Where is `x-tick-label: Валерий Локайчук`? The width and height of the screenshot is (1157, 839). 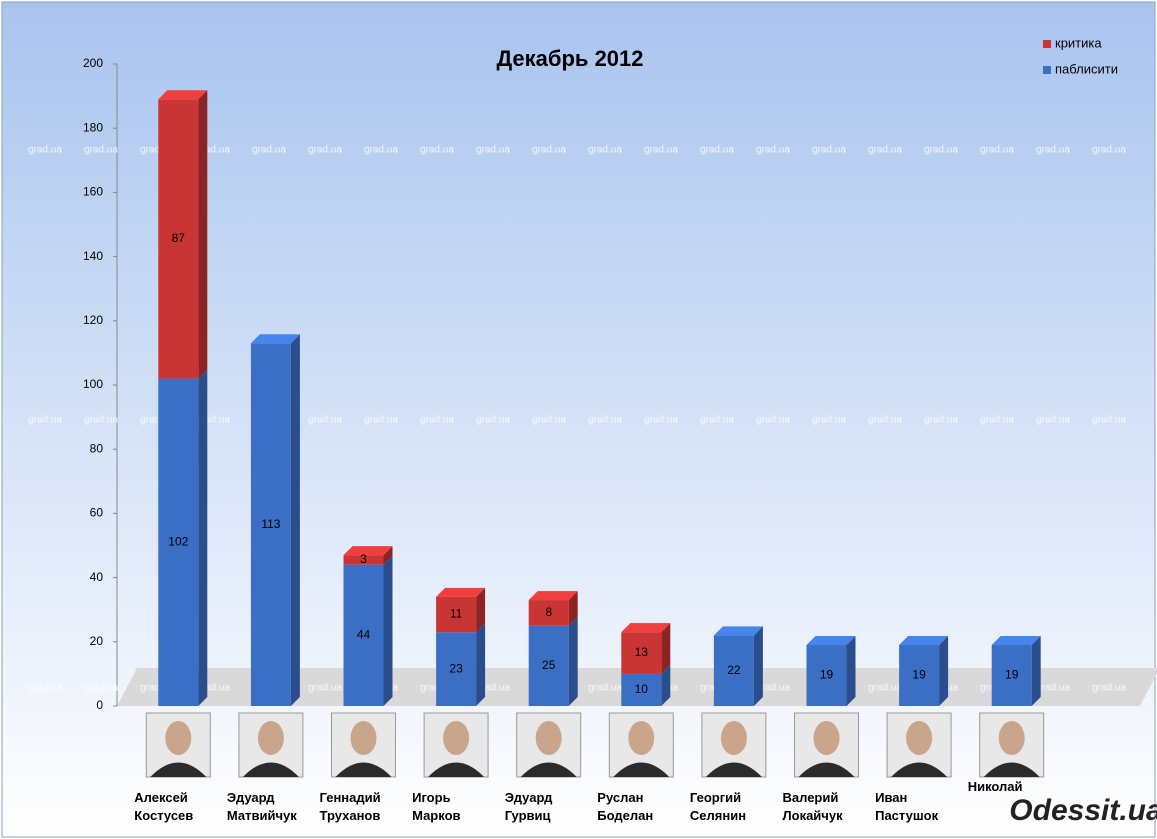
x-tick-label: Валерий Локайчук is located at coordinates (812, 806).